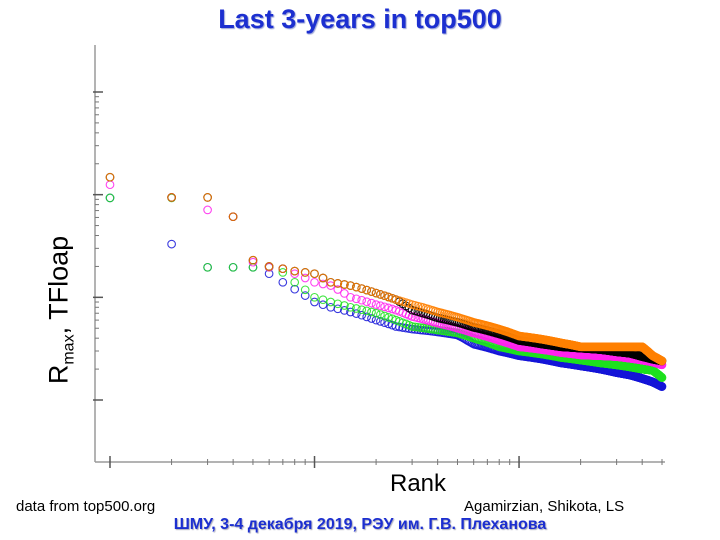  Describe the element at coordinates (544, 506) in the screenshot. I see `authors-note: Agamirzian, Shikota, LS` at that location.